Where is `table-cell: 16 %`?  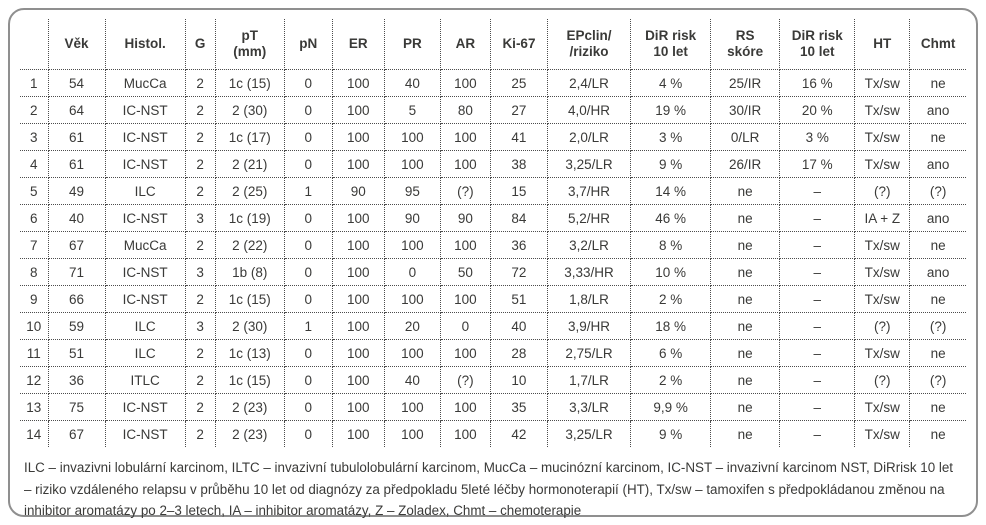 table-cell: 16 % is located at coordinates (817, 83).